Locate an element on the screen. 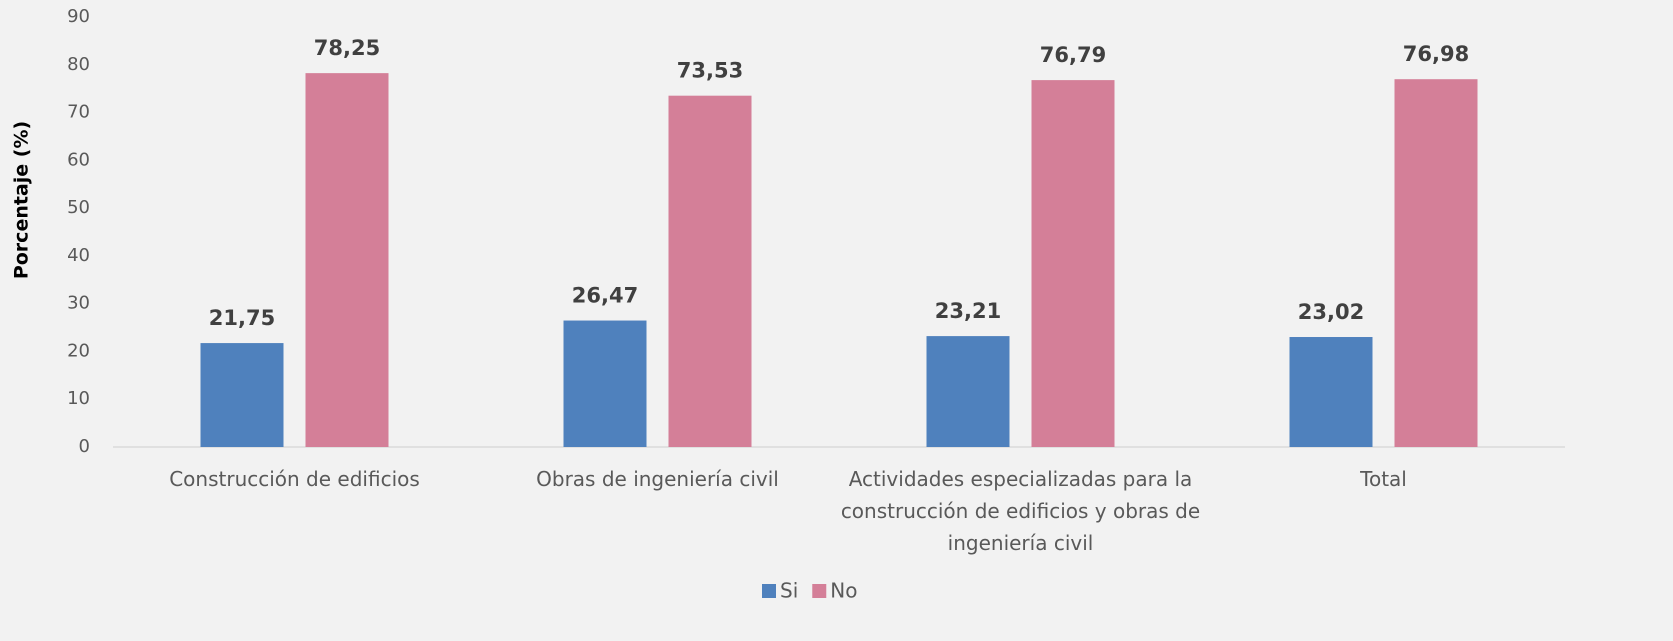 The width and height of the screenshot is (1673, 641). y-tick-label: 60 is located at coordinates (78, 159).